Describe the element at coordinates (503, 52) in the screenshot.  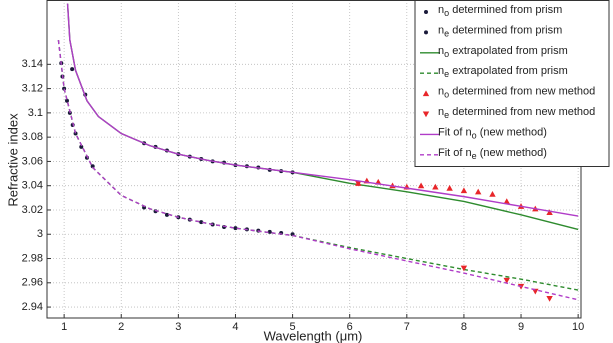
I see `legend-label: no extrapolated from prism` at that location.